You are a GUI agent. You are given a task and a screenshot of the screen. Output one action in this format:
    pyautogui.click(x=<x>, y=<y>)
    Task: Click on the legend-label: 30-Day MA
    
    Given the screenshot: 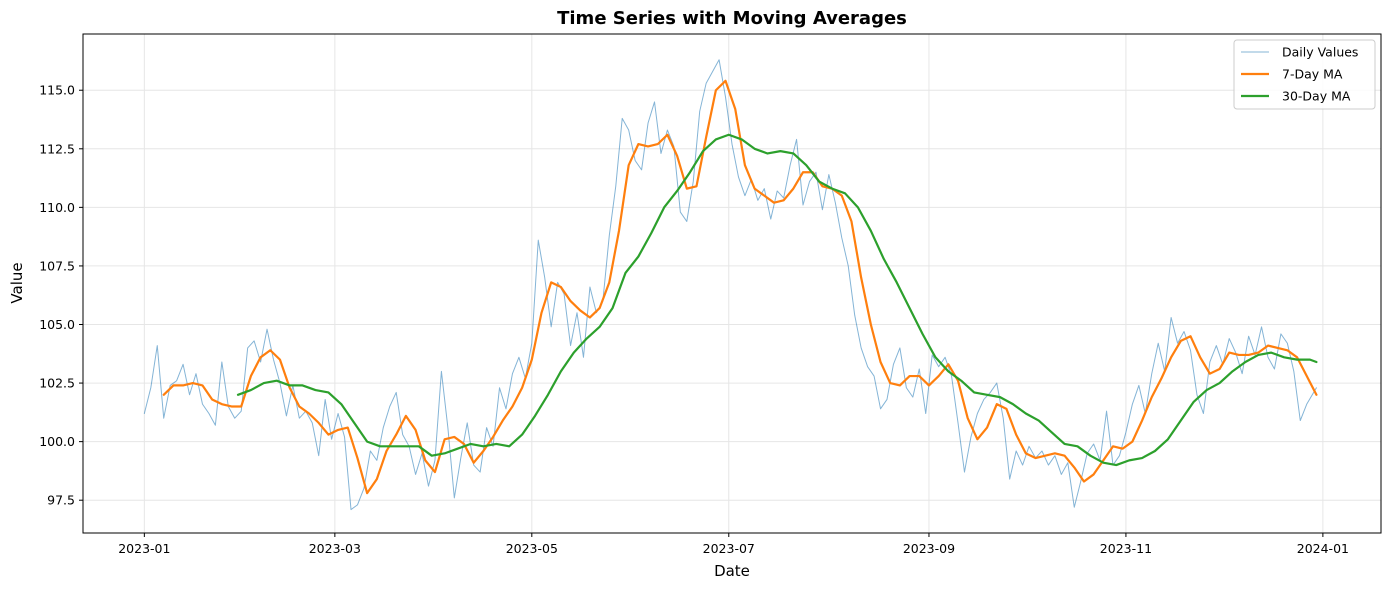 What is the action you would take?
    pyautogui.click(x=1316, y=96)
    